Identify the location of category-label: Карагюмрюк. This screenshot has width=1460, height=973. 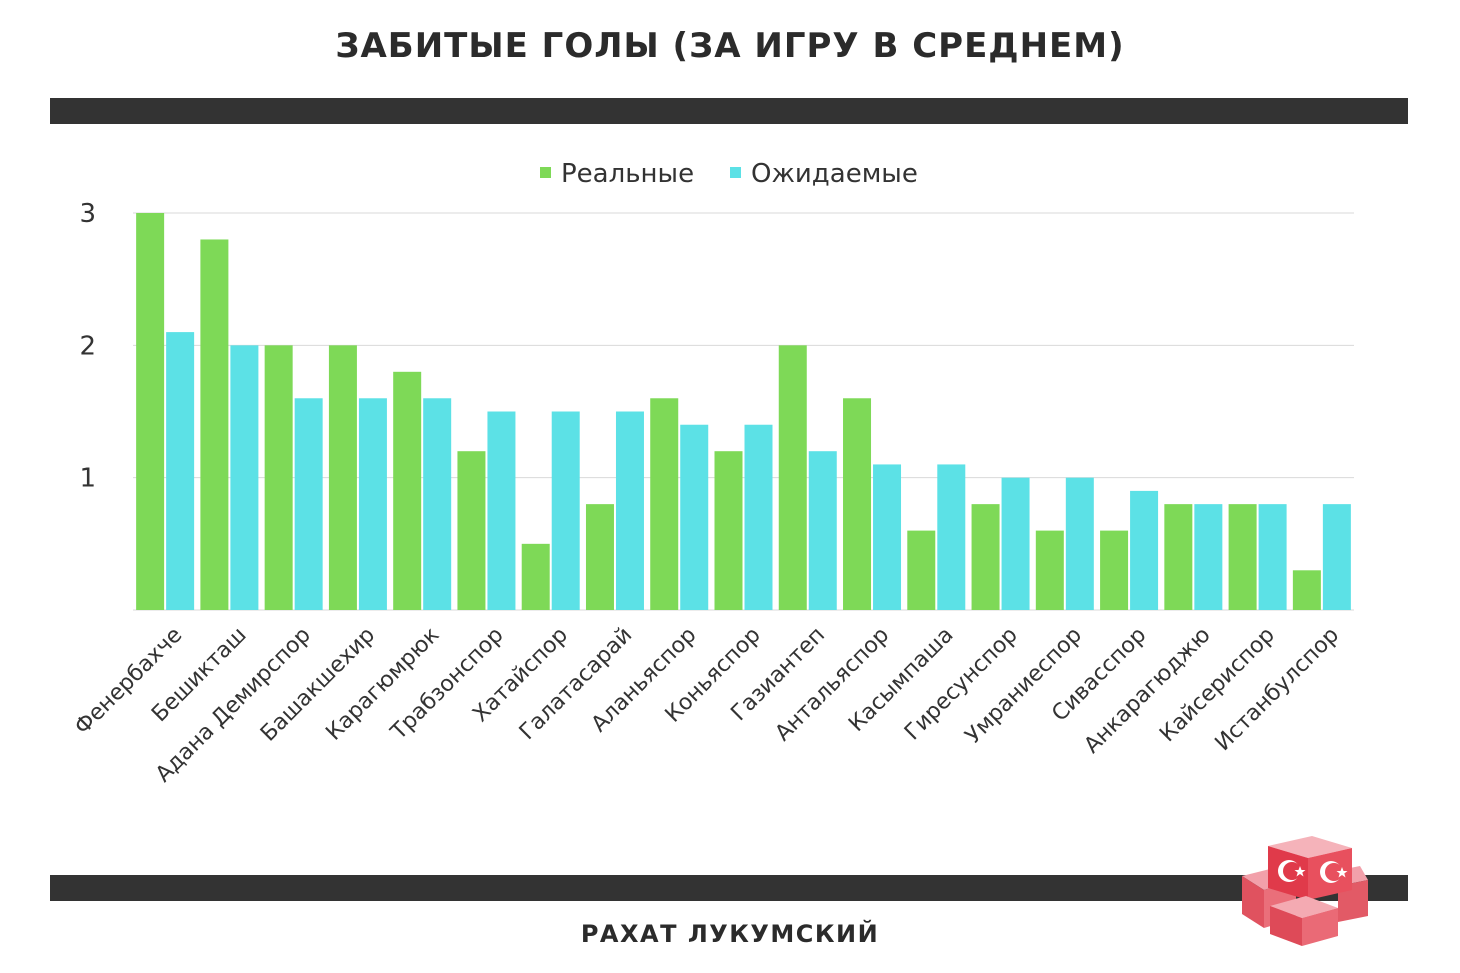
(382, 684).